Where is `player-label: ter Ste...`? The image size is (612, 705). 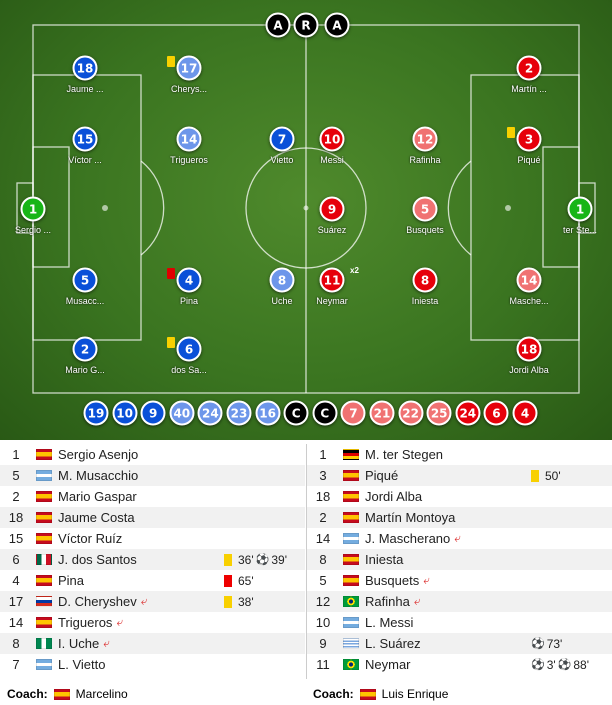
player-label: ter Ste... is located at coordinates (580, 230).